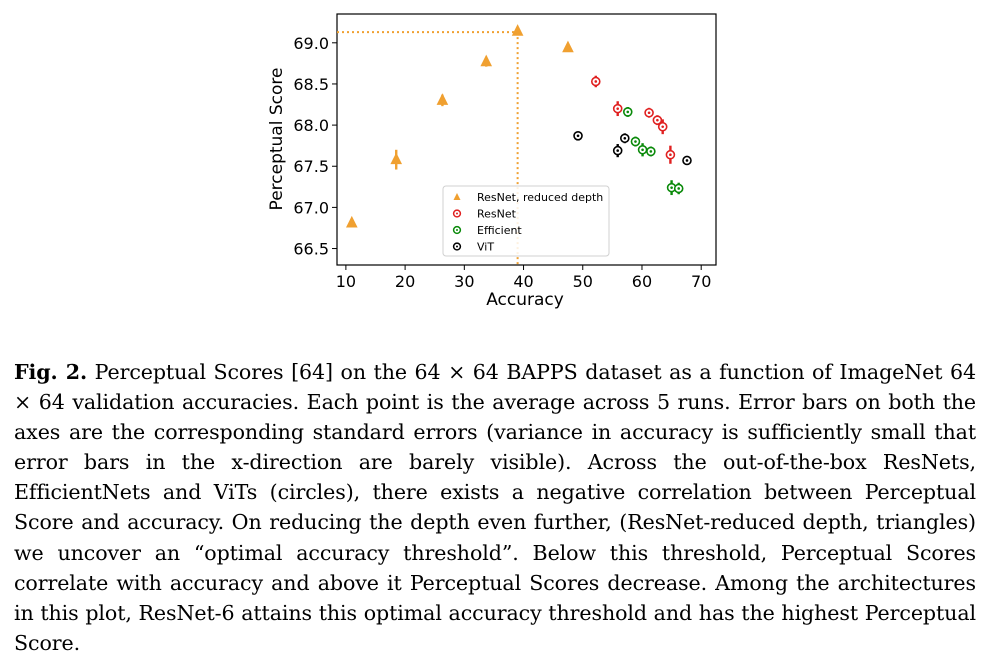 The width and height of the screenshot is (989, 669). What do you see at coordinates (311, 166) in the screenshot?
I see `y-tick-label: 67.5` at bounding box center [311, 166].